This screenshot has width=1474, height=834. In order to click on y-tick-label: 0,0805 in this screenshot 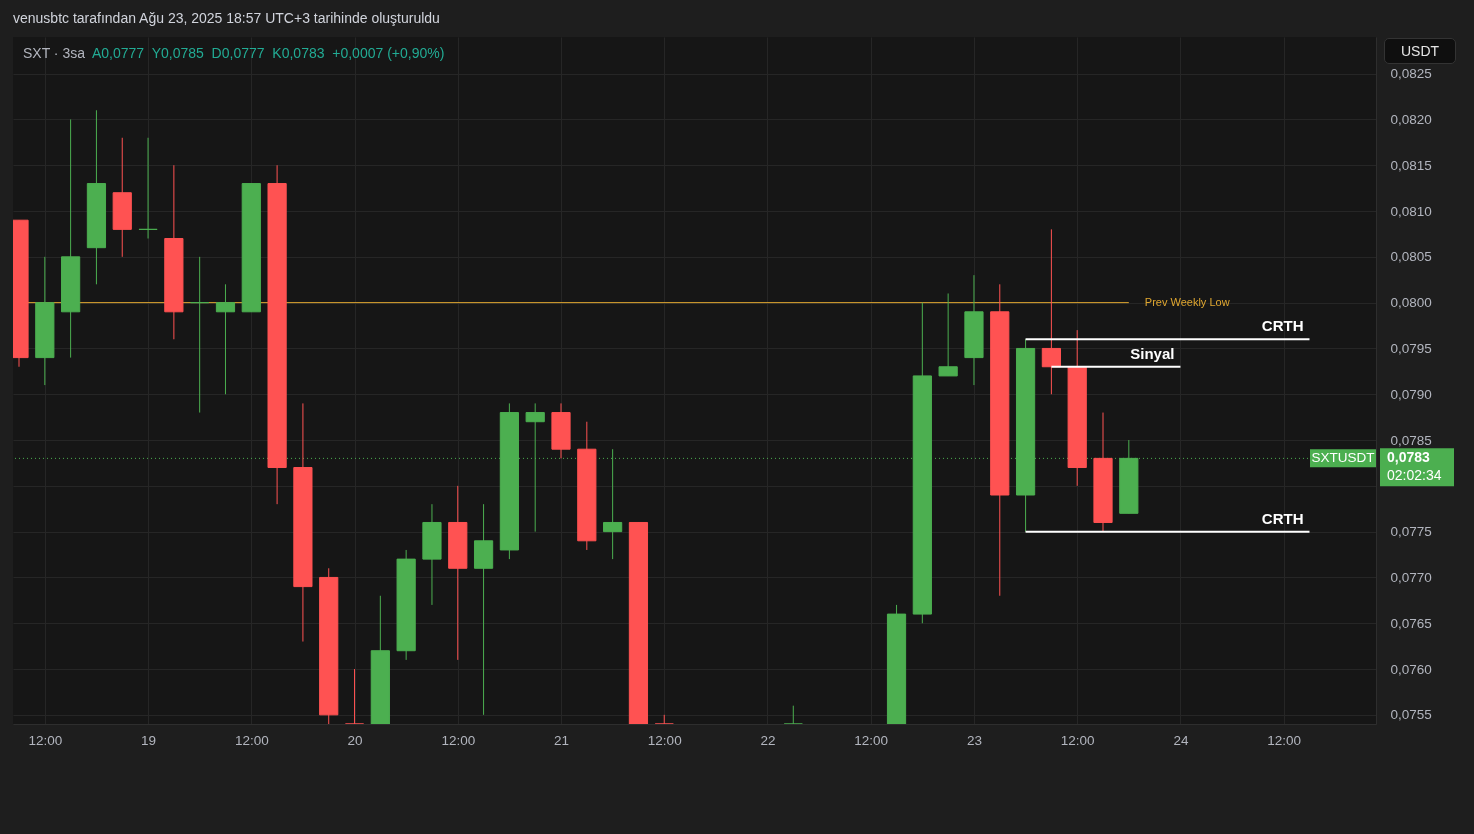, I will do `click(1411, 257)`.